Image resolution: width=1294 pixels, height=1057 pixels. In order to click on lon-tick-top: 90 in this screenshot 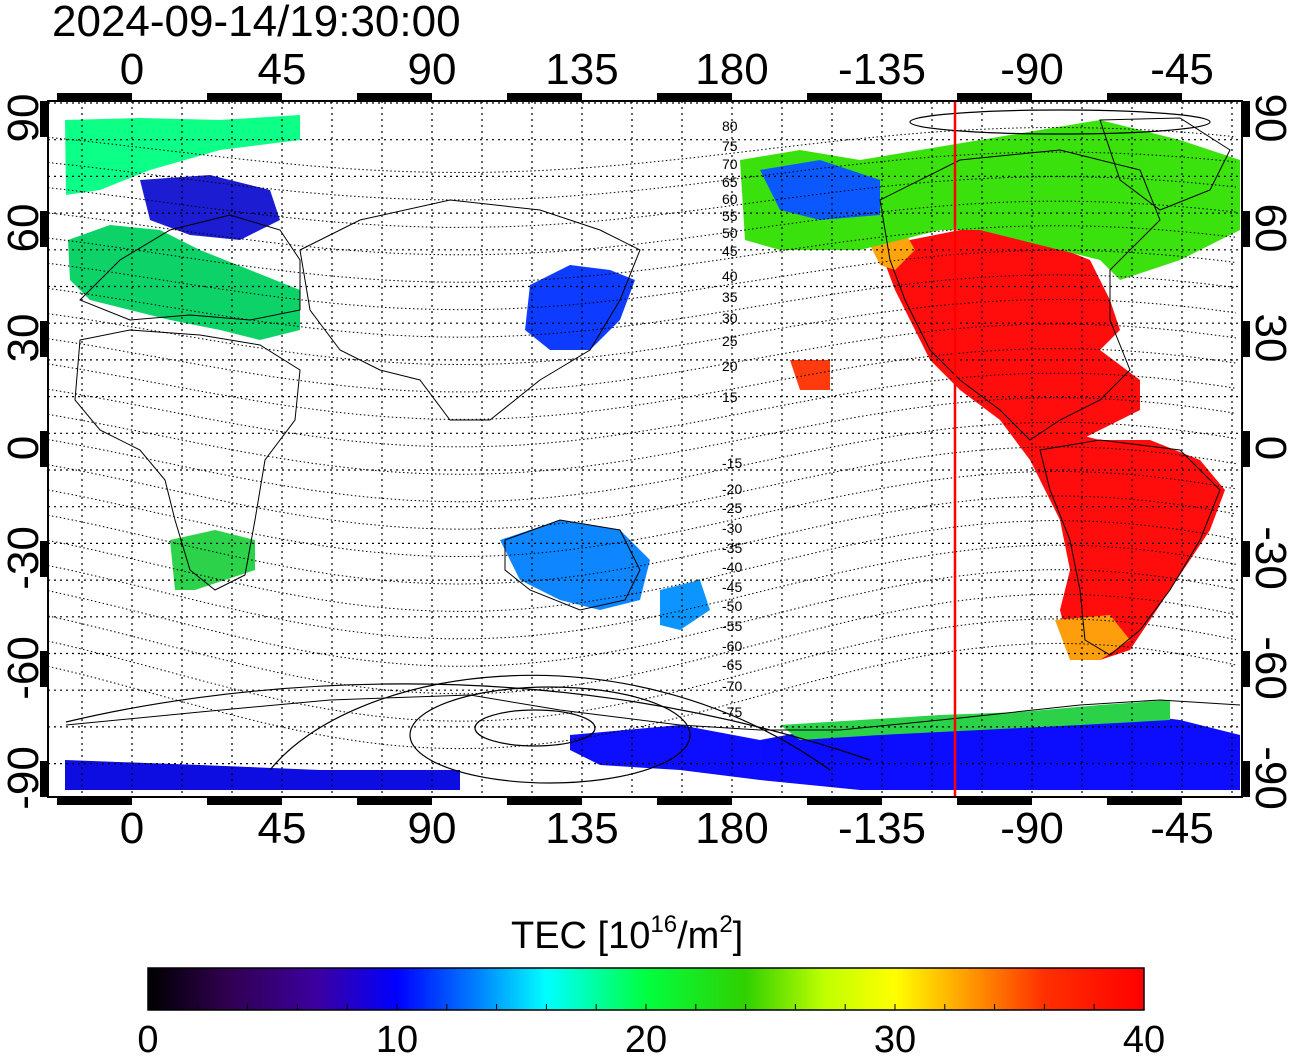, I will do `click(432, 69)`.